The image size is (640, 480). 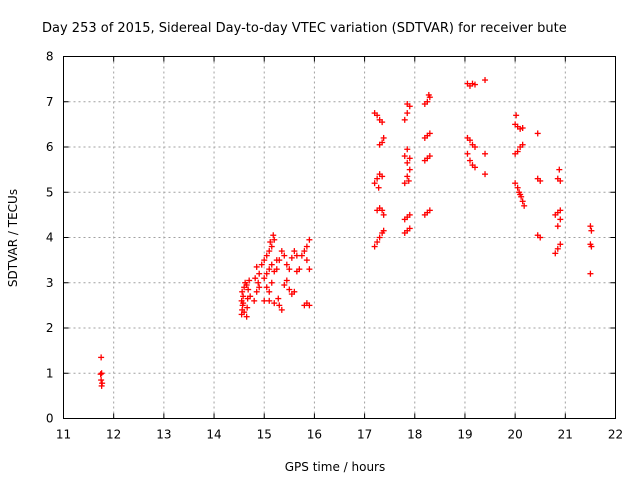 What do you see at coordinates (50, 419) in the screenshot?
I see `y-tick-label: 0` at bounding box center [50, 419].